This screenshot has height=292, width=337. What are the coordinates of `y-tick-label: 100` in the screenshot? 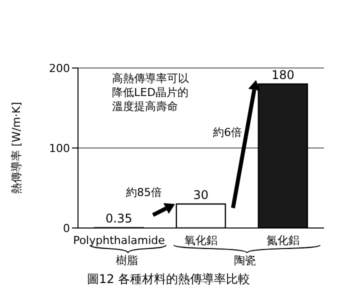 It's located at (59, 148).